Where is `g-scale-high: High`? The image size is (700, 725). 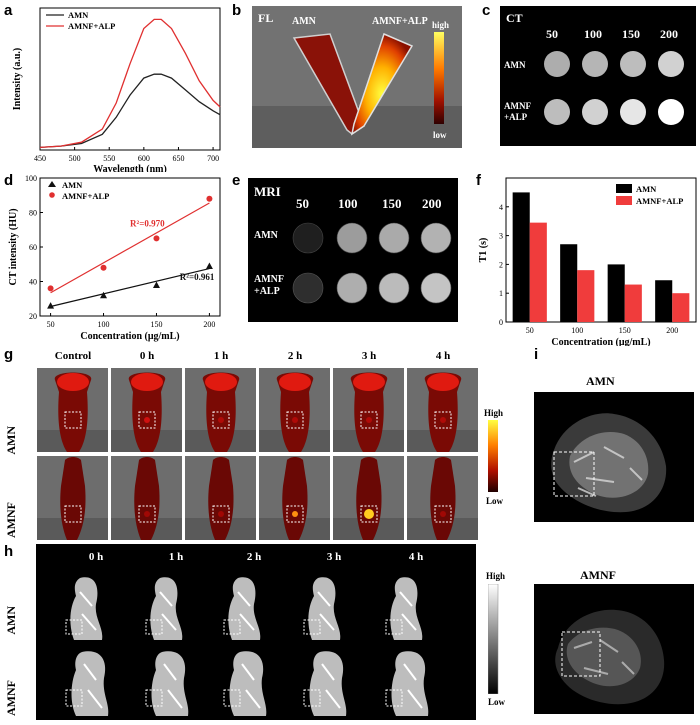
g-scale-high: High is located at coordinates (494, 413).